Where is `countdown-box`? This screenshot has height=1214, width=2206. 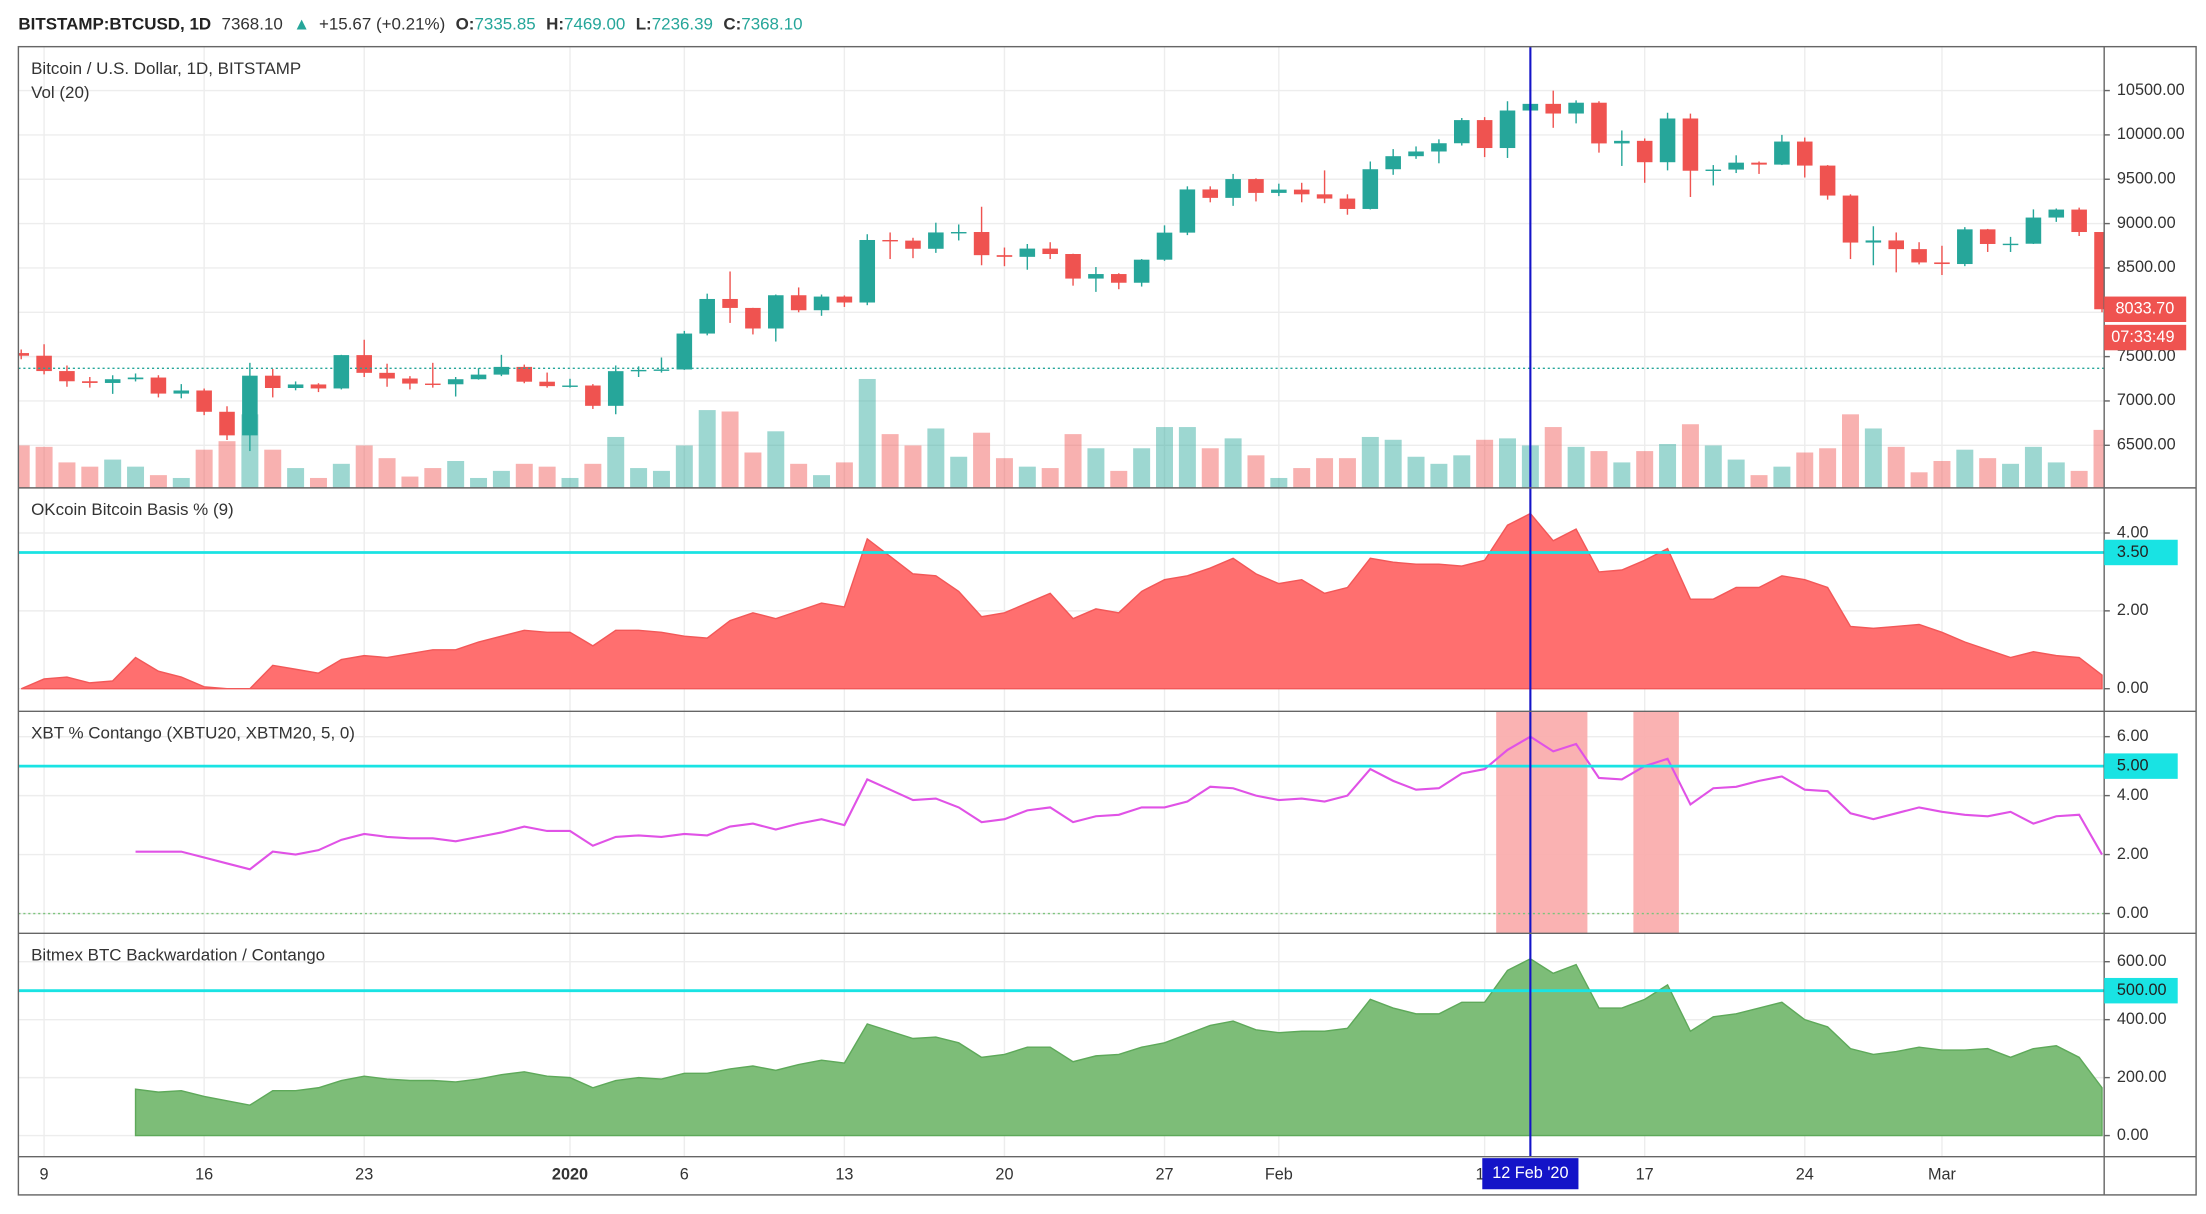
countdown-box is located at coordinates (2145, 337).